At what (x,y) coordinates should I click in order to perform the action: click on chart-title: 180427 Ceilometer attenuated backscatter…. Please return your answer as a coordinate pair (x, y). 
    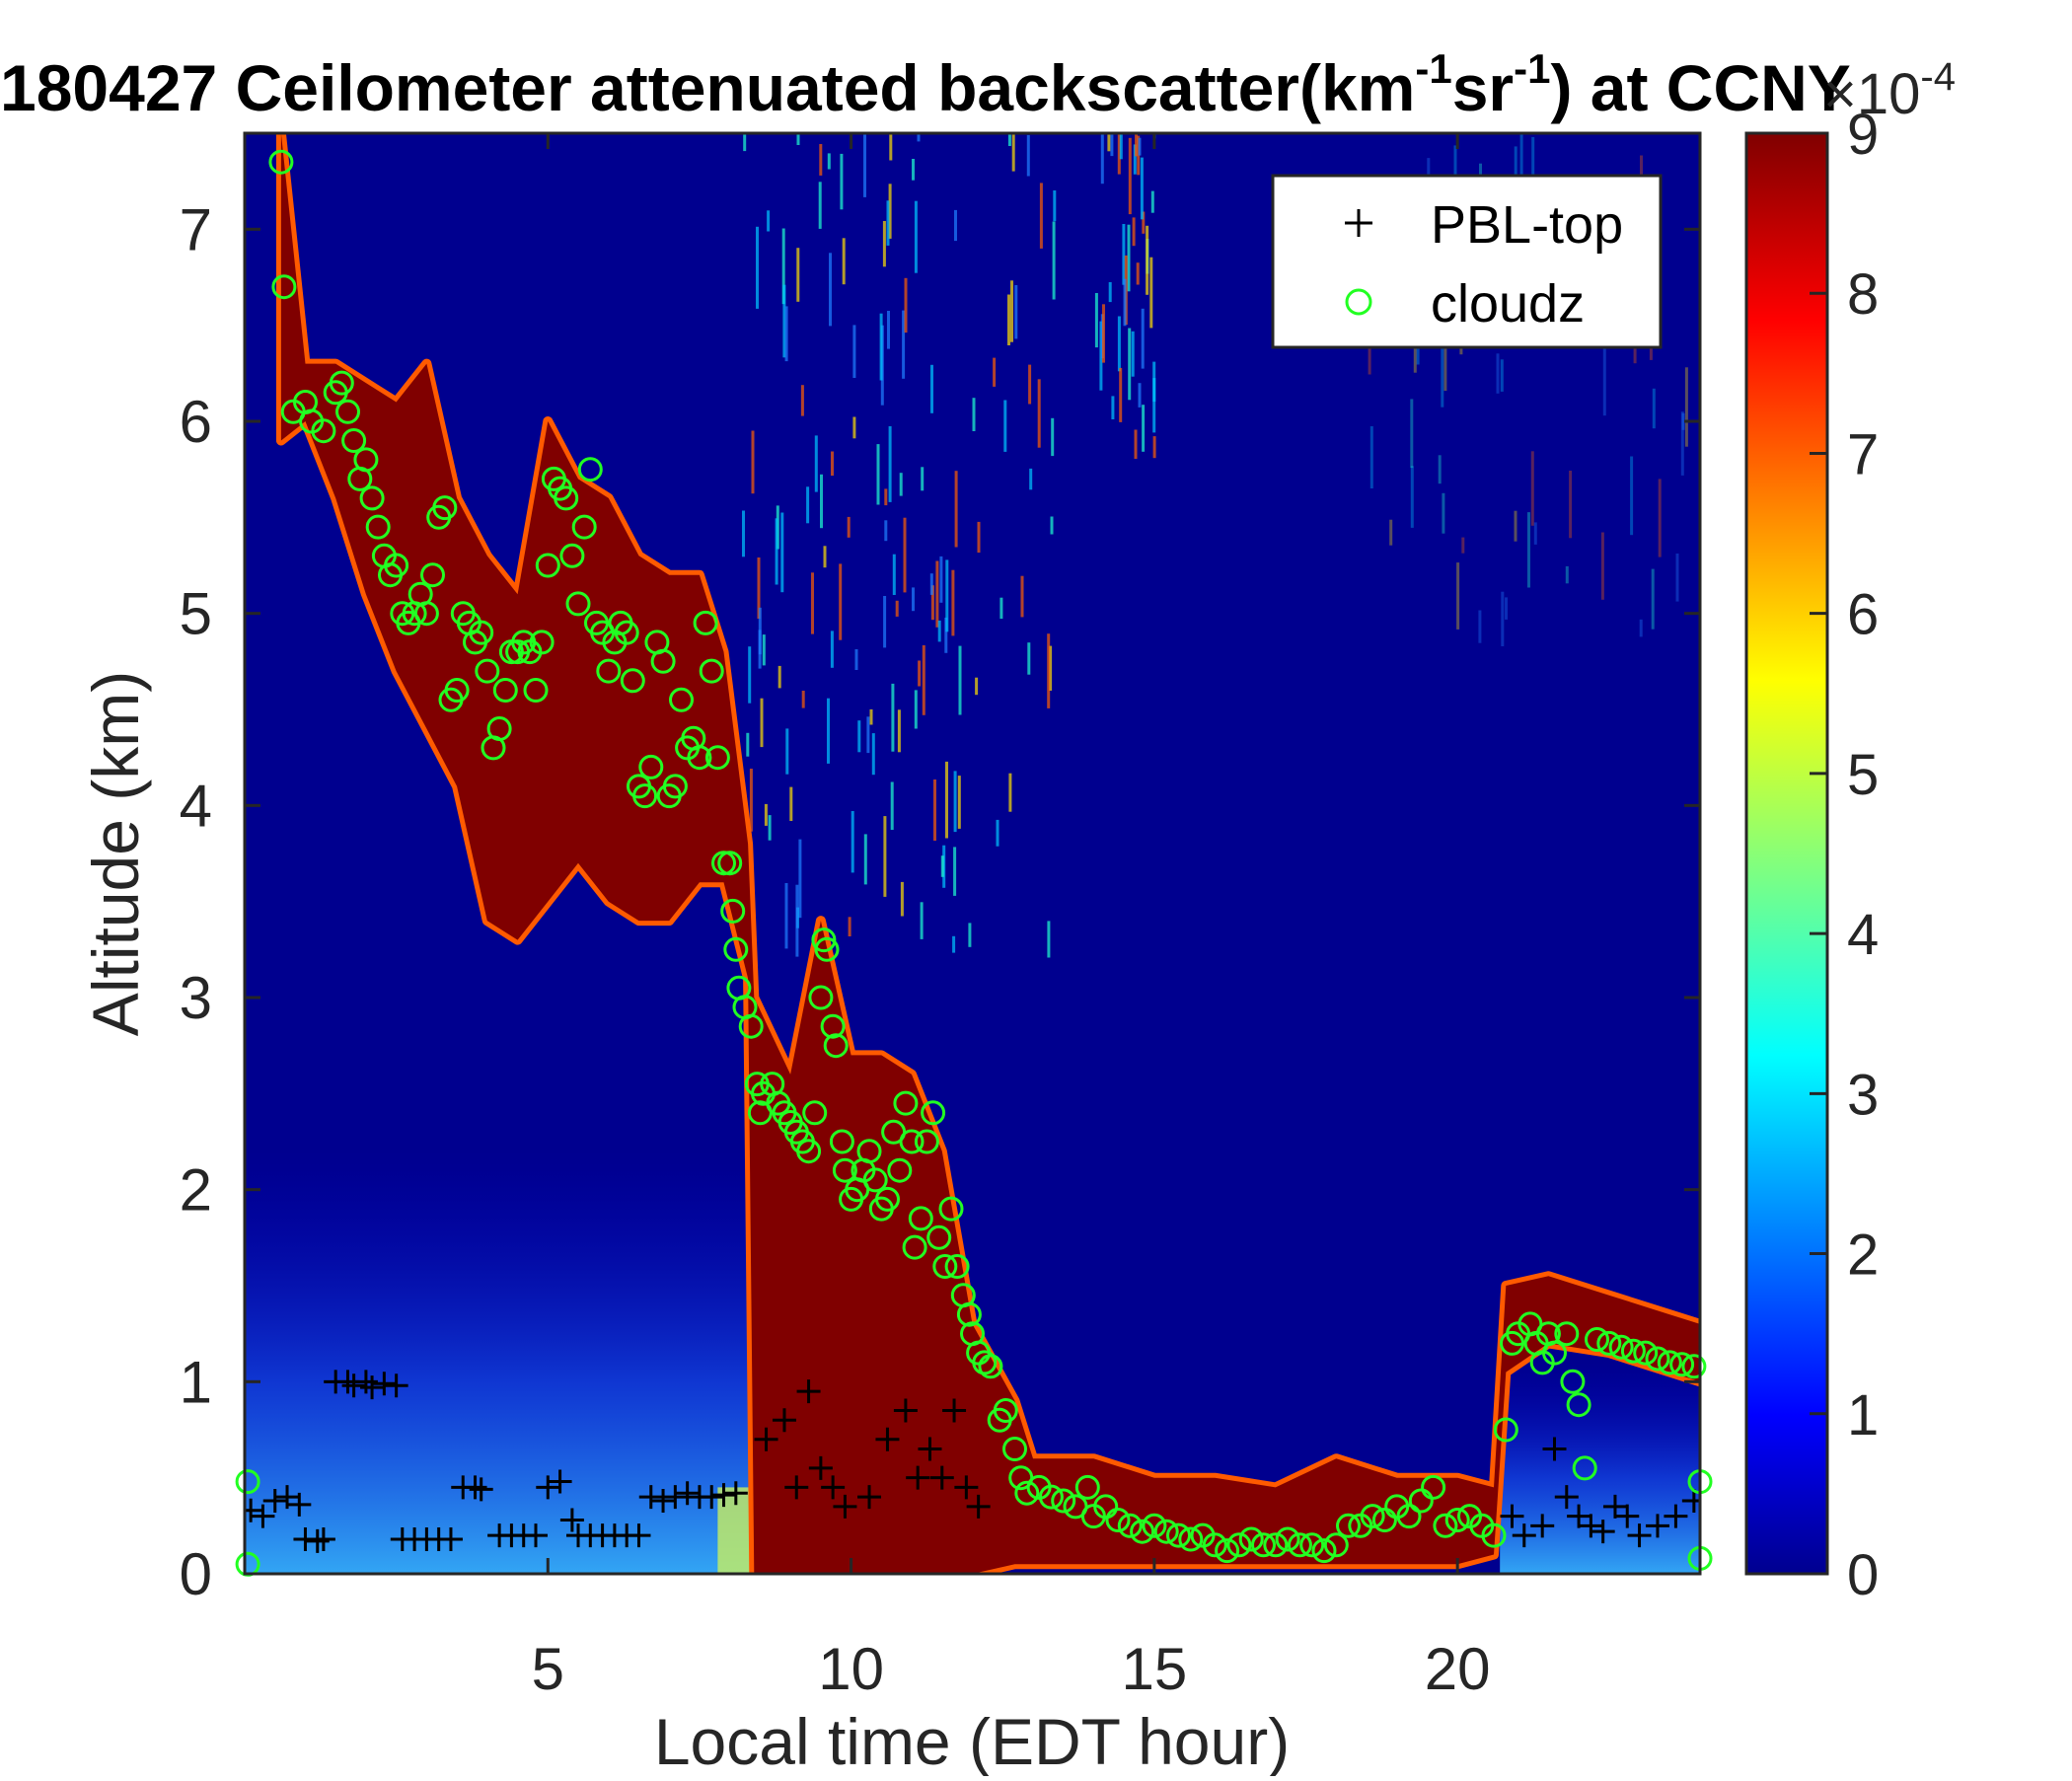
    Looking at the image, I should click on (926, 84).